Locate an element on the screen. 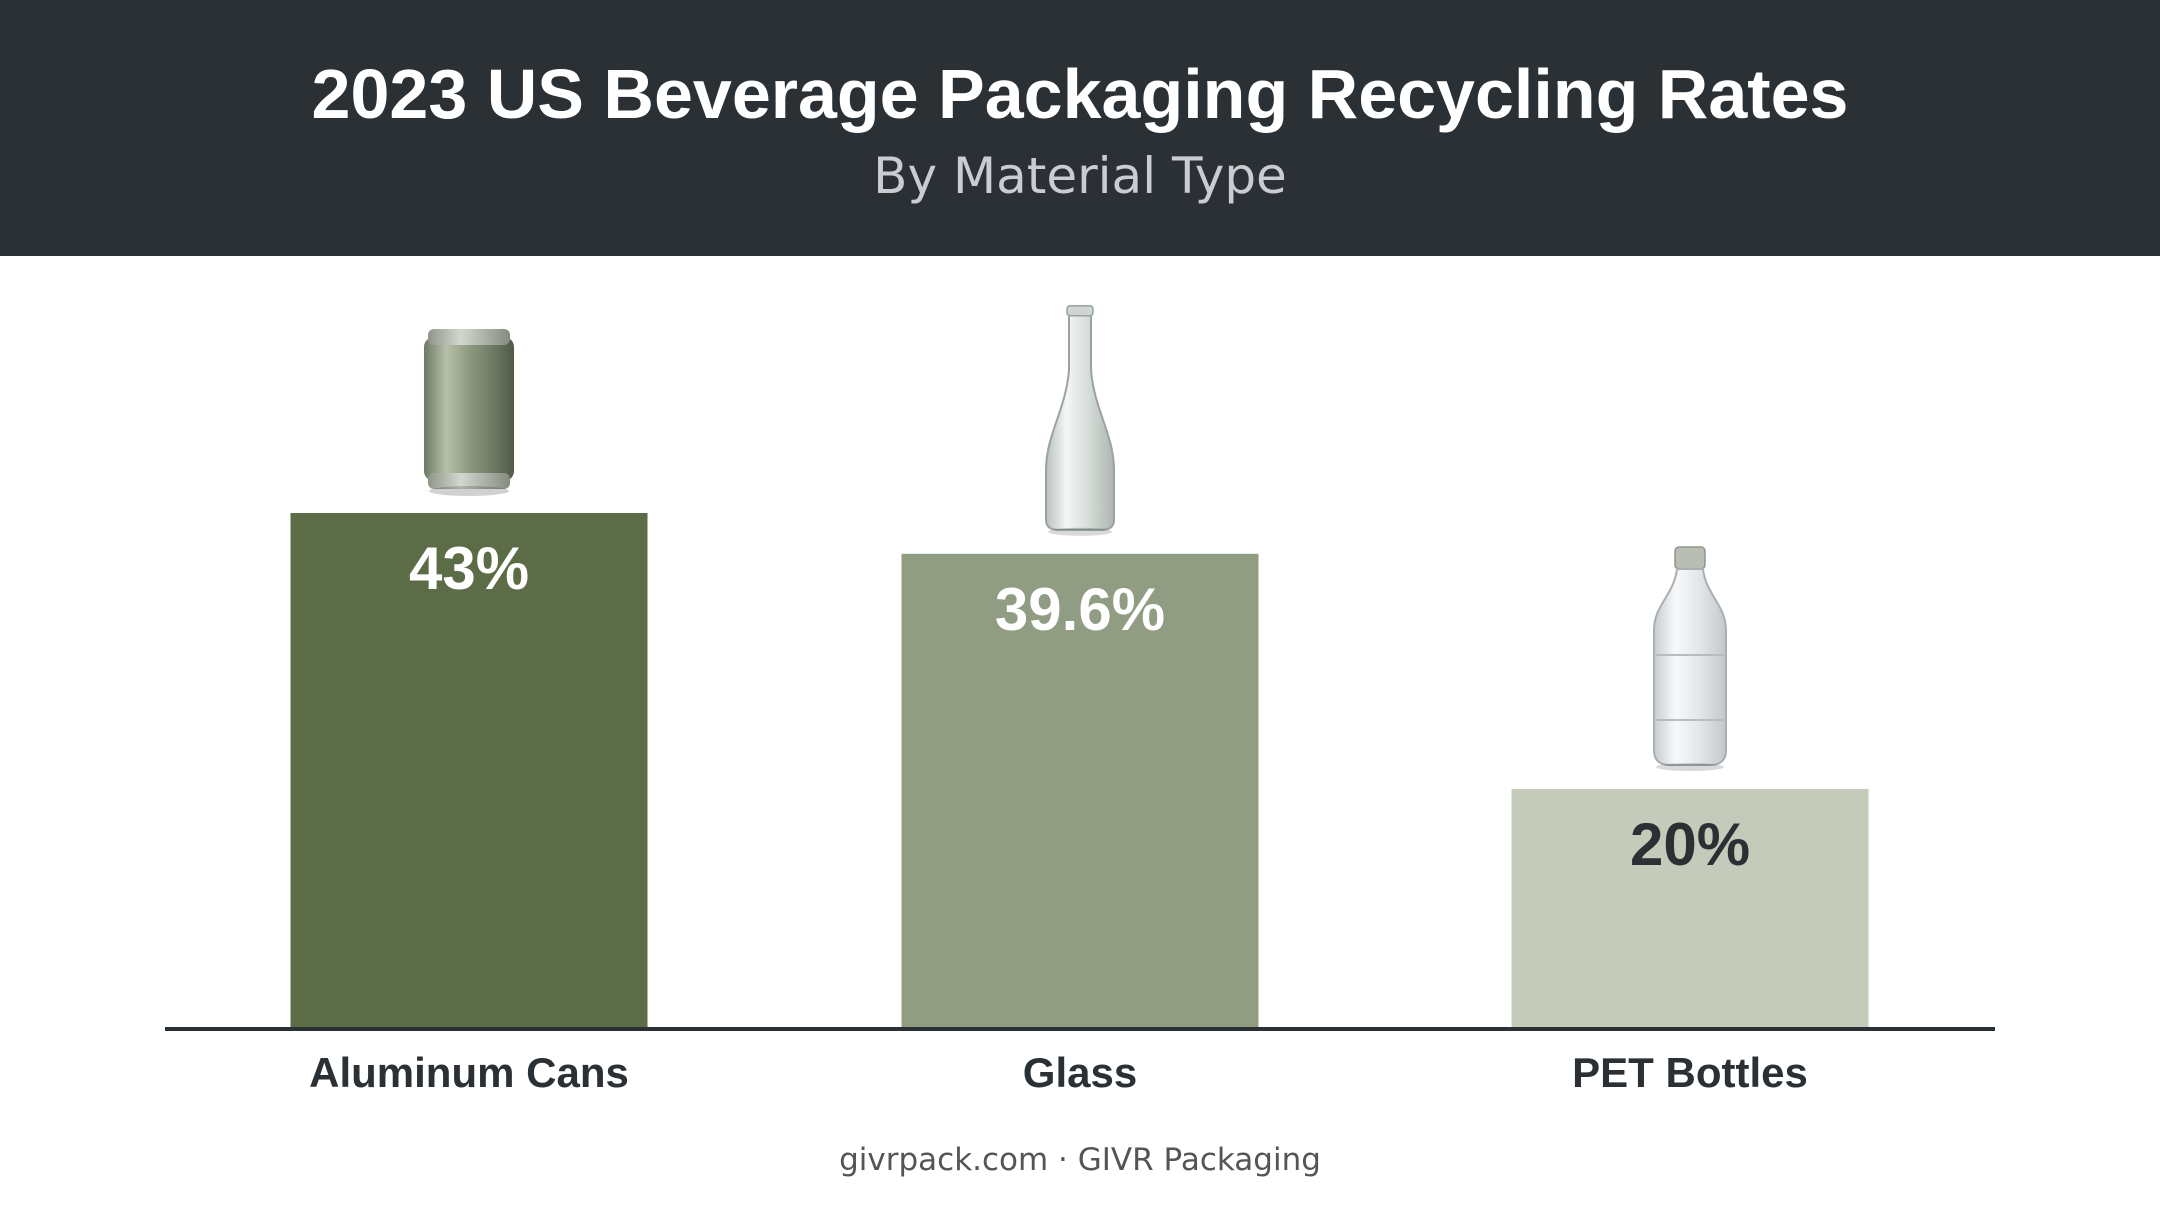 Image resolution: width=2160 pixels, height=1206 pixels. glass-bottle-icon is located at coordinates (1080, 420).